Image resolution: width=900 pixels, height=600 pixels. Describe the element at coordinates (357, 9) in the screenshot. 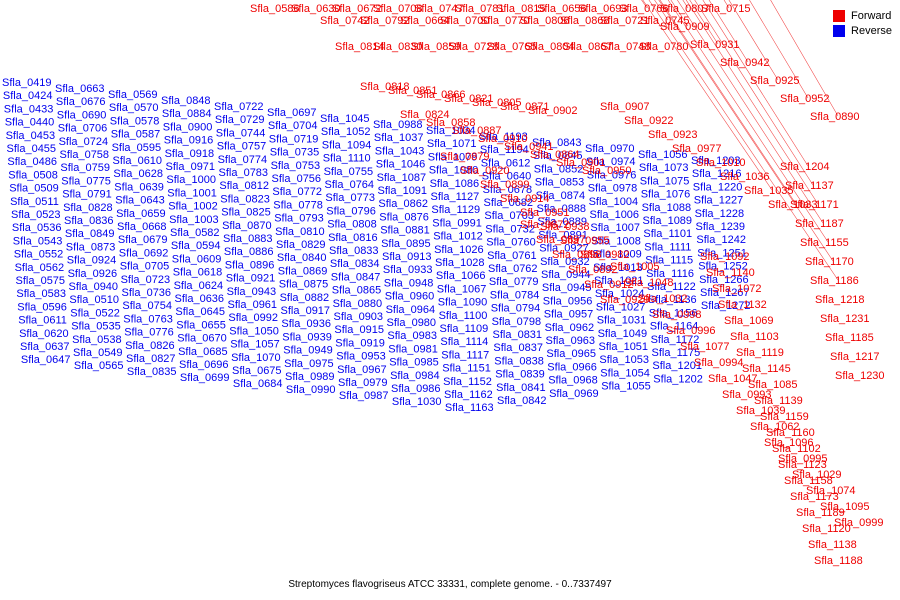

I see `gene-label: Sfla_0672` at that location.